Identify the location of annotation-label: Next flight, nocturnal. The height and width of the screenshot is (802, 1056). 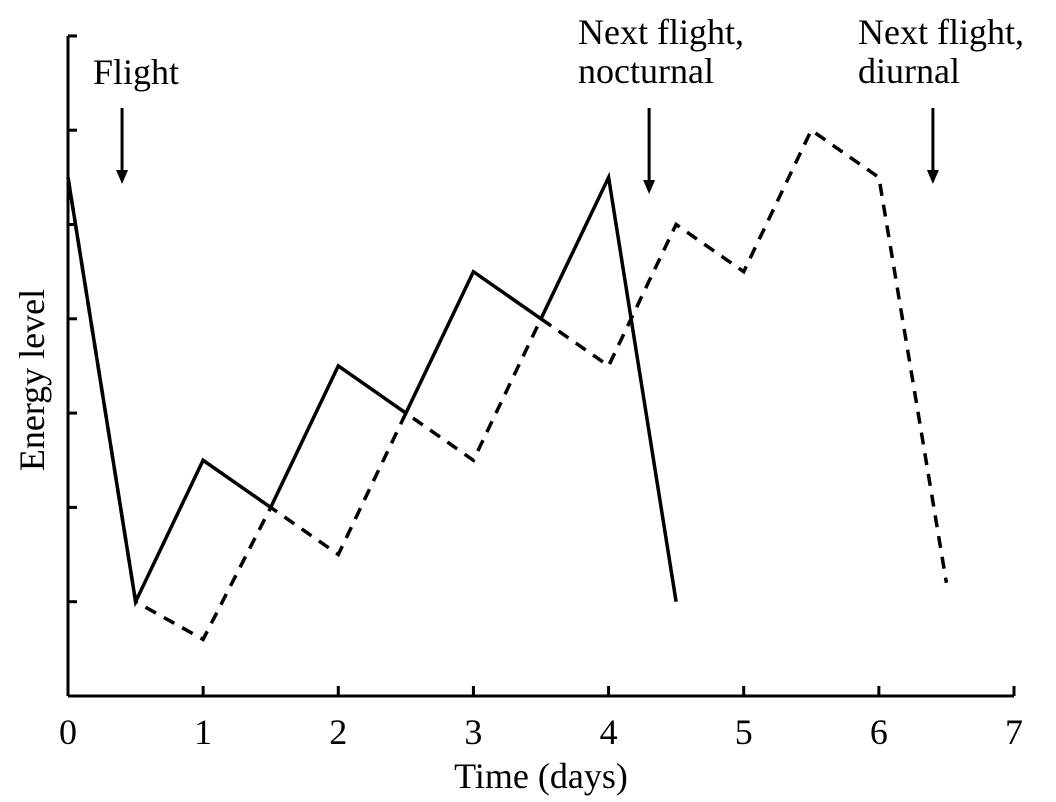
(661, 51).